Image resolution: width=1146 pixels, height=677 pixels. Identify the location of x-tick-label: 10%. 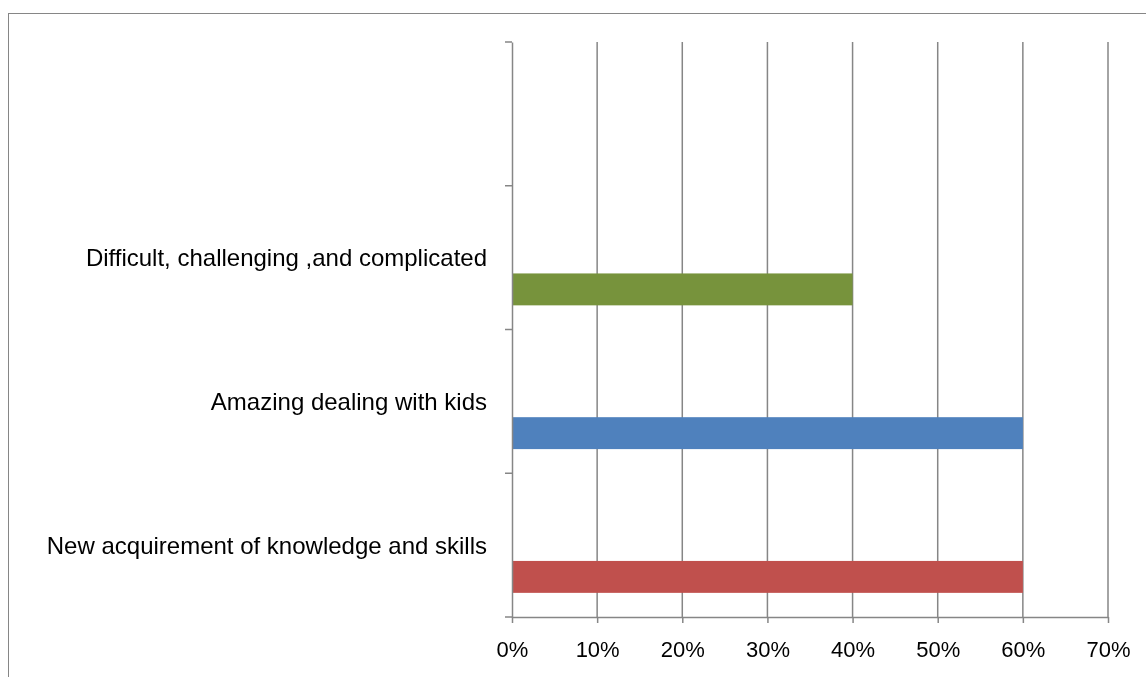
(597, 649).